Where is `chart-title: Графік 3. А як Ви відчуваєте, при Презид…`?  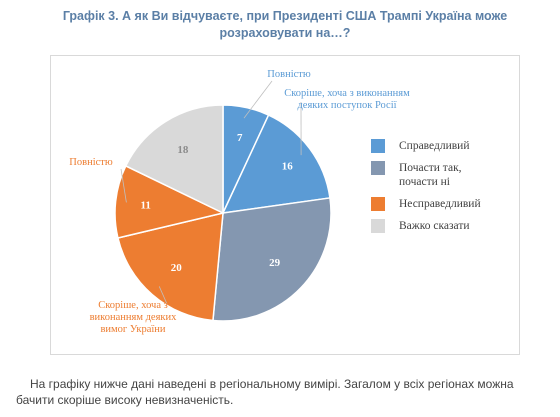
chart-title: Графік 3. А як Ви відчуваєте, при Презид… is located at coordinates (285, 24).